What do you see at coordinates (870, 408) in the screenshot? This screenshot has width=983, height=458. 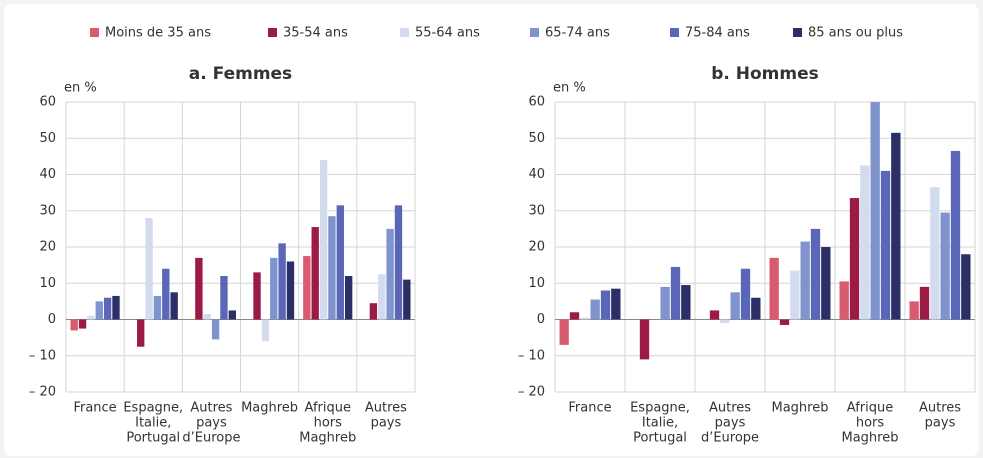 I see `x-tick-label: Afrique` at bounding box center [870, 408].